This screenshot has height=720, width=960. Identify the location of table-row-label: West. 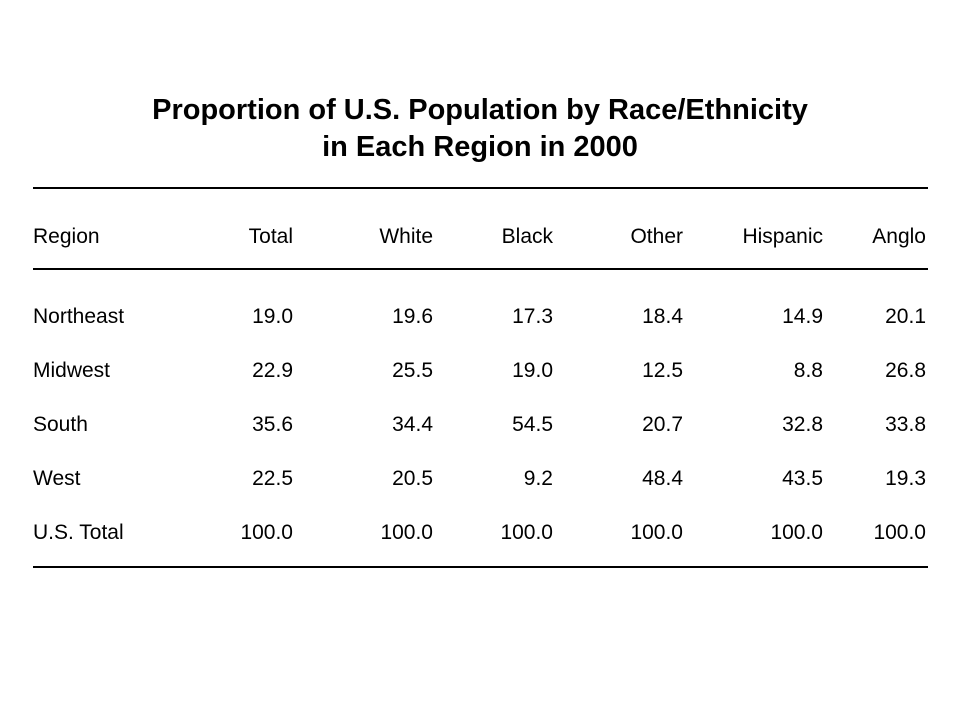
(57, 478).